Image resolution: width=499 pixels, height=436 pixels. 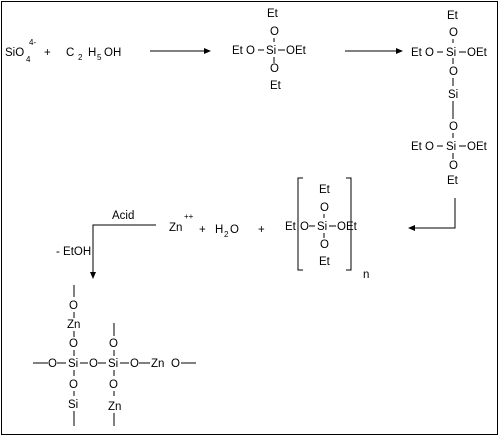 I want to click on zinc-silicate-network: O Zn O O Si O Si O Zn O O O Si O Zn, so click(x=114, y=355).